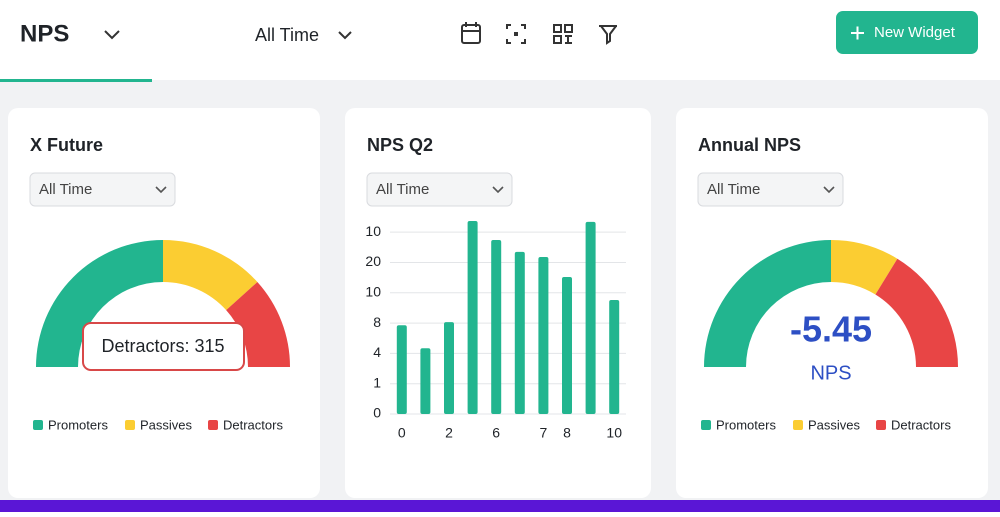  Describe the element at coordinates (539, 33) in the screenshot. I see `toolbar` at that location.